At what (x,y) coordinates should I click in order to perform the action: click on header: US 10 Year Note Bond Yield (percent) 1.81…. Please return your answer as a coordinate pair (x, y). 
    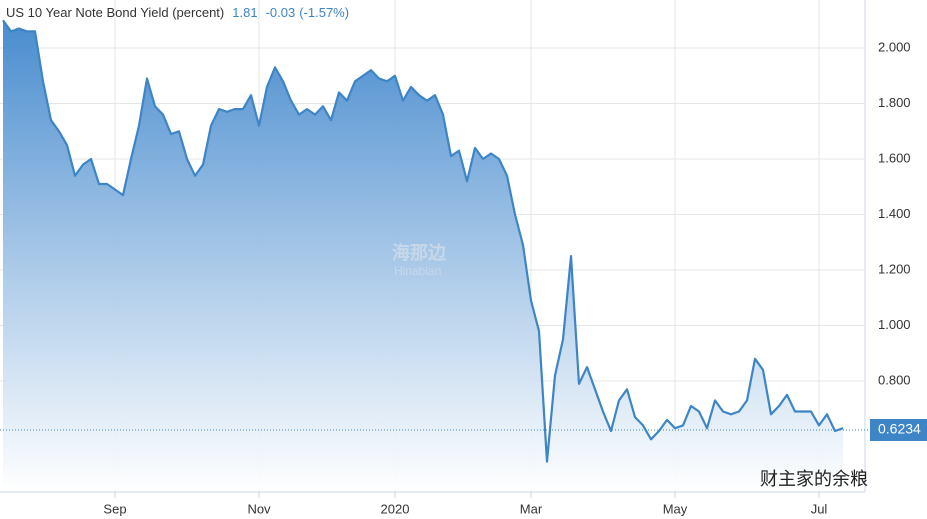
    Looking at the image, I should click on (177, 12).